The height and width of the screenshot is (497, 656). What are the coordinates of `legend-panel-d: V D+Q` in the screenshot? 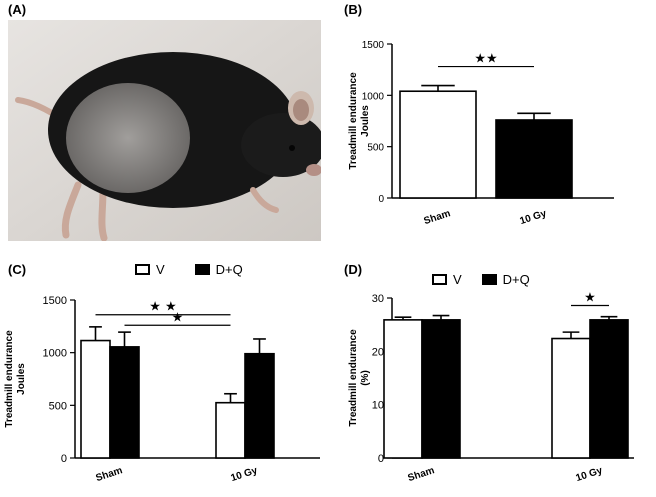 It's located at (481, 279).